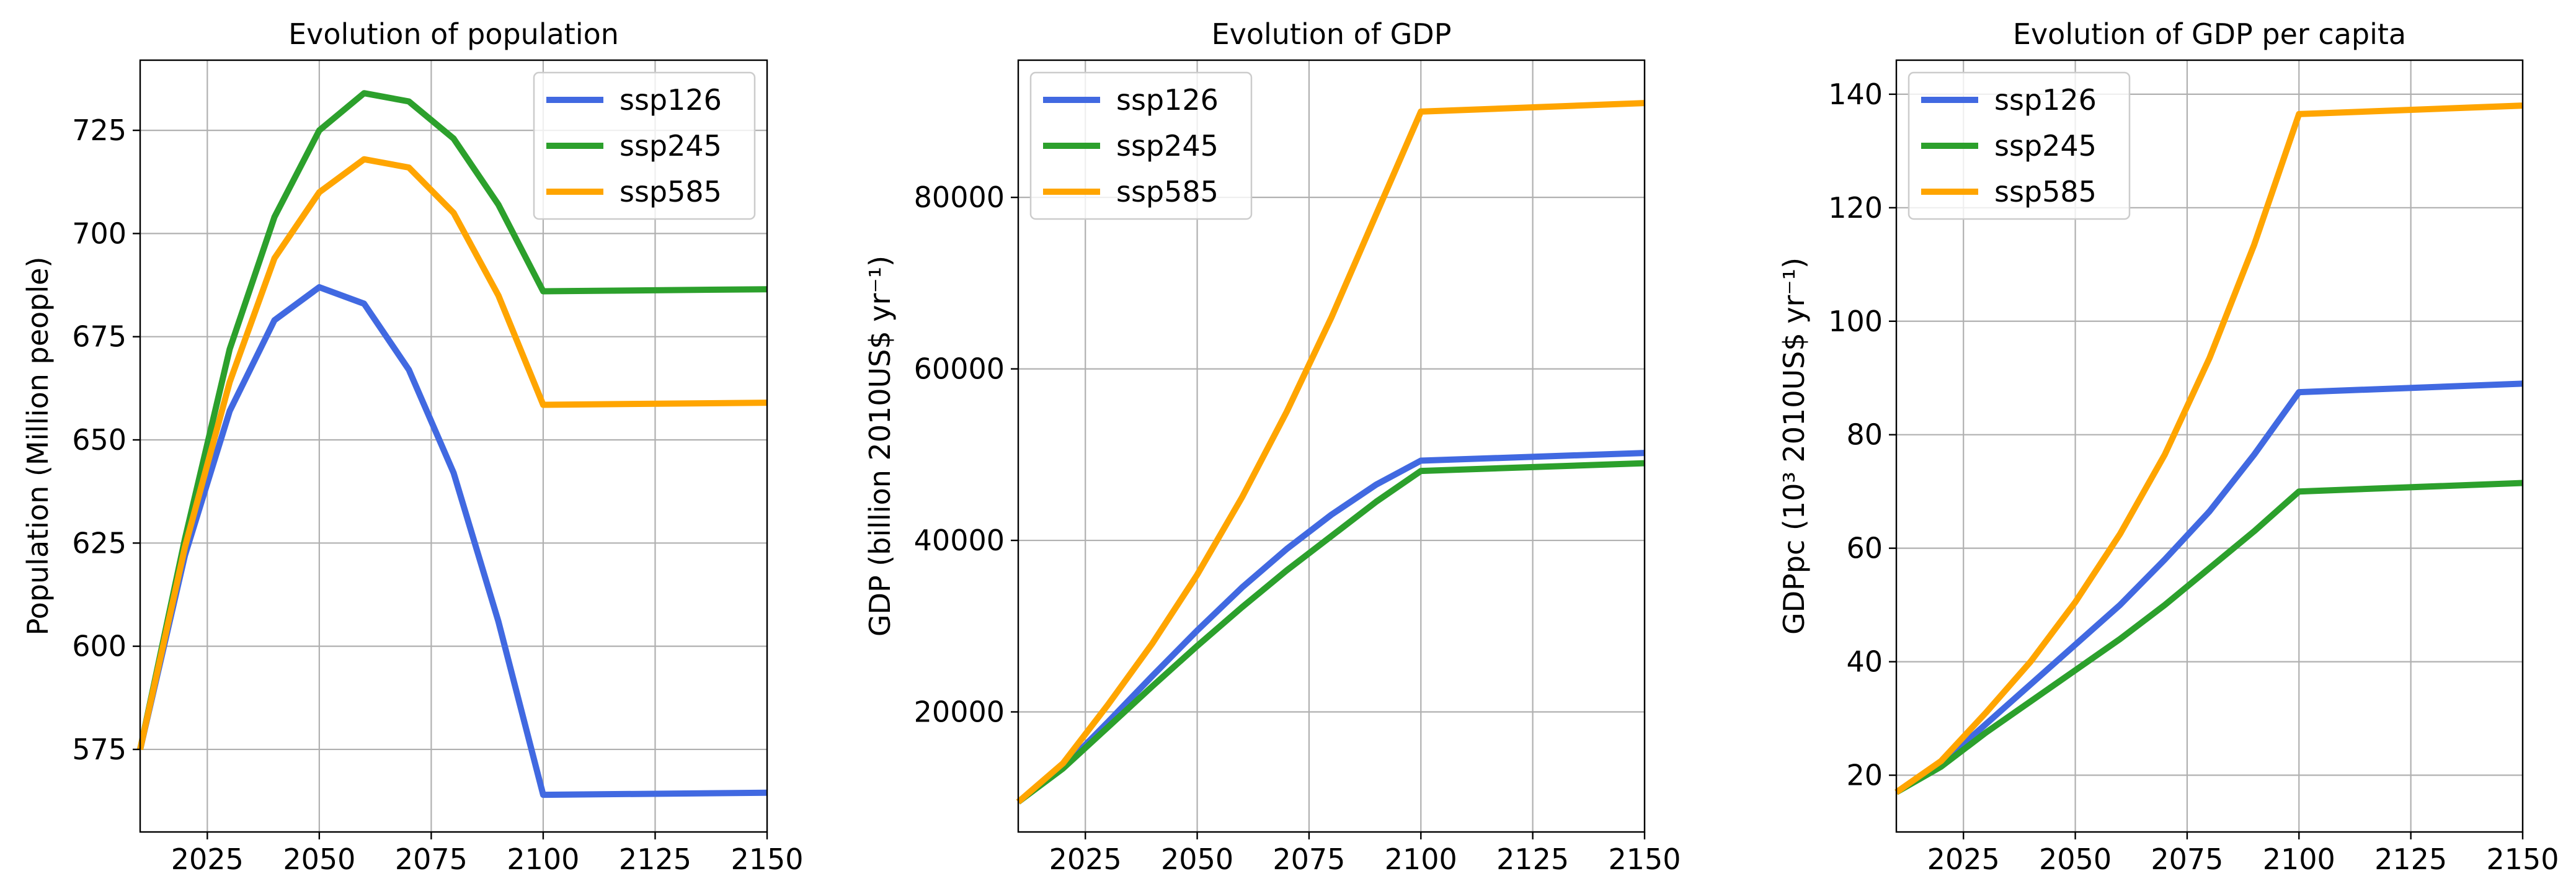 The height and width of the screenshot is (894, 2576). I want to click on y-tick-label: 60000, so click(959, 369).